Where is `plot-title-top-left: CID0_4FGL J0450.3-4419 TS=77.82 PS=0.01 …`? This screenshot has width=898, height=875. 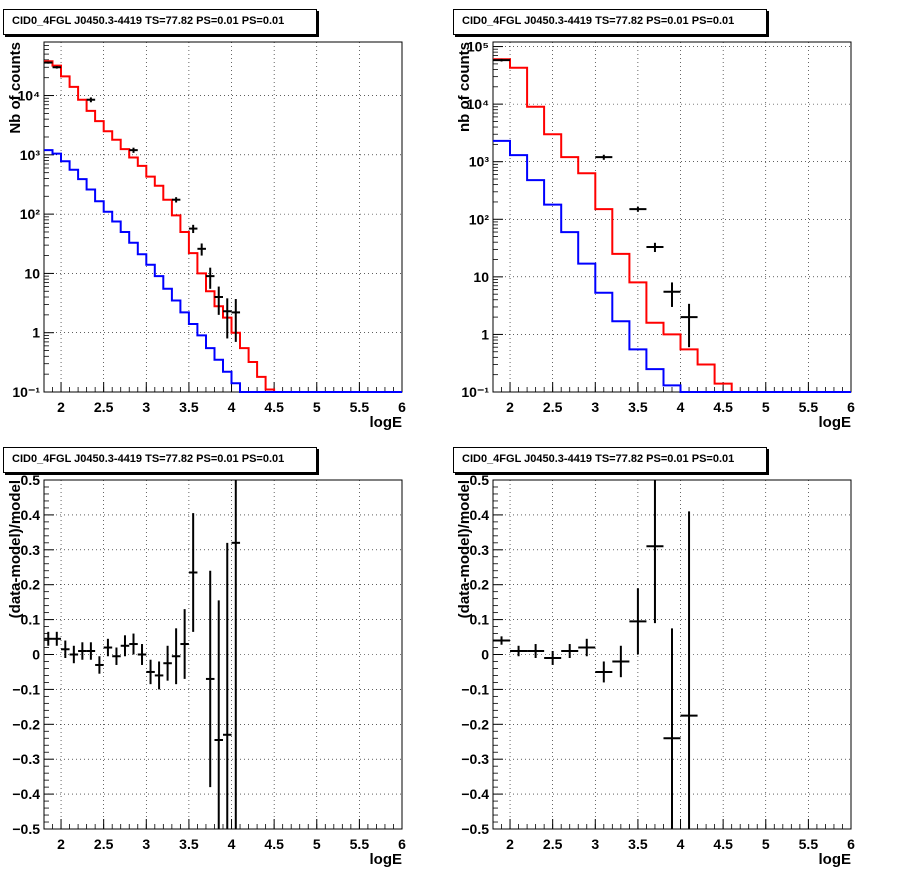
plot-title-top-left: CID0_4FGL J0450.3-4419 TS=77.82 PS=0.01 … is located at coordinates (160, 22).